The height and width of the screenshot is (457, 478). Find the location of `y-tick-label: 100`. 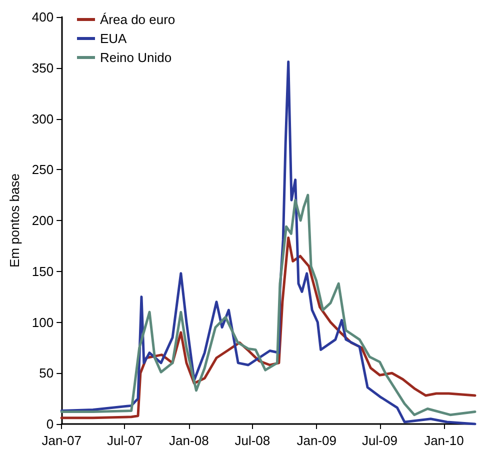

y-tick-label: 100 is located at coordinates (43, 322).